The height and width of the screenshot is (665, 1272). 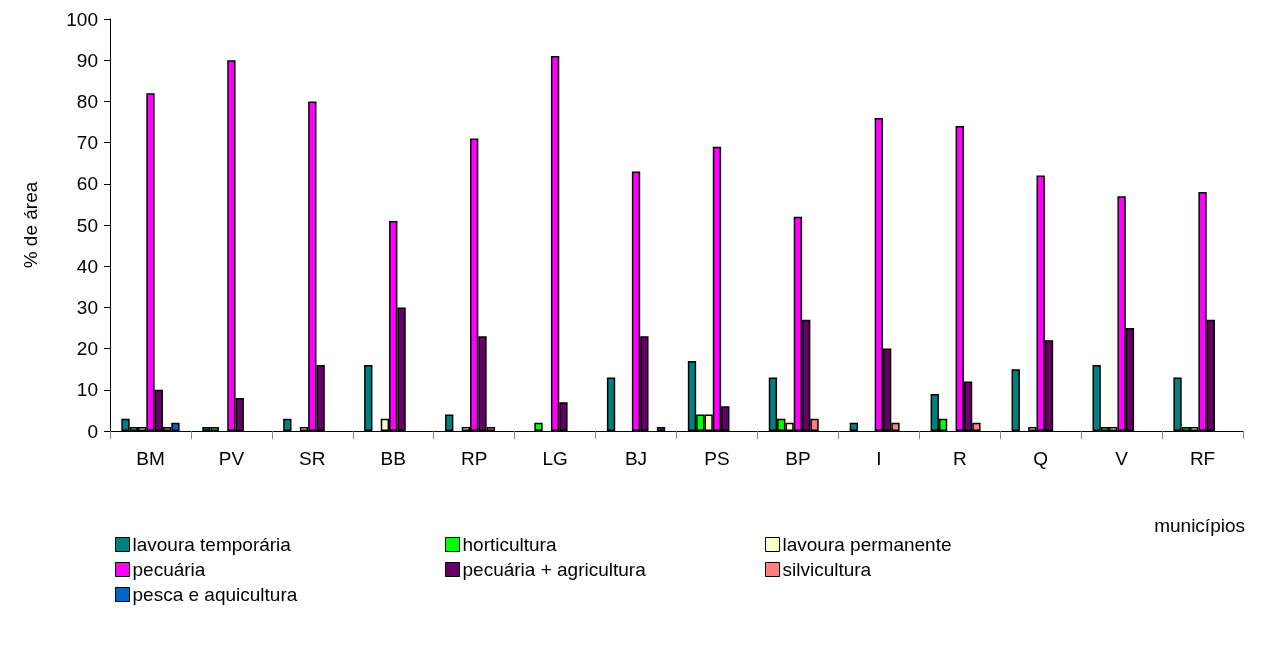 What do you see at coordinates (717, 458) in the screenshot?
I see `x-tick-label: PS` at bounding box center [717, 458].